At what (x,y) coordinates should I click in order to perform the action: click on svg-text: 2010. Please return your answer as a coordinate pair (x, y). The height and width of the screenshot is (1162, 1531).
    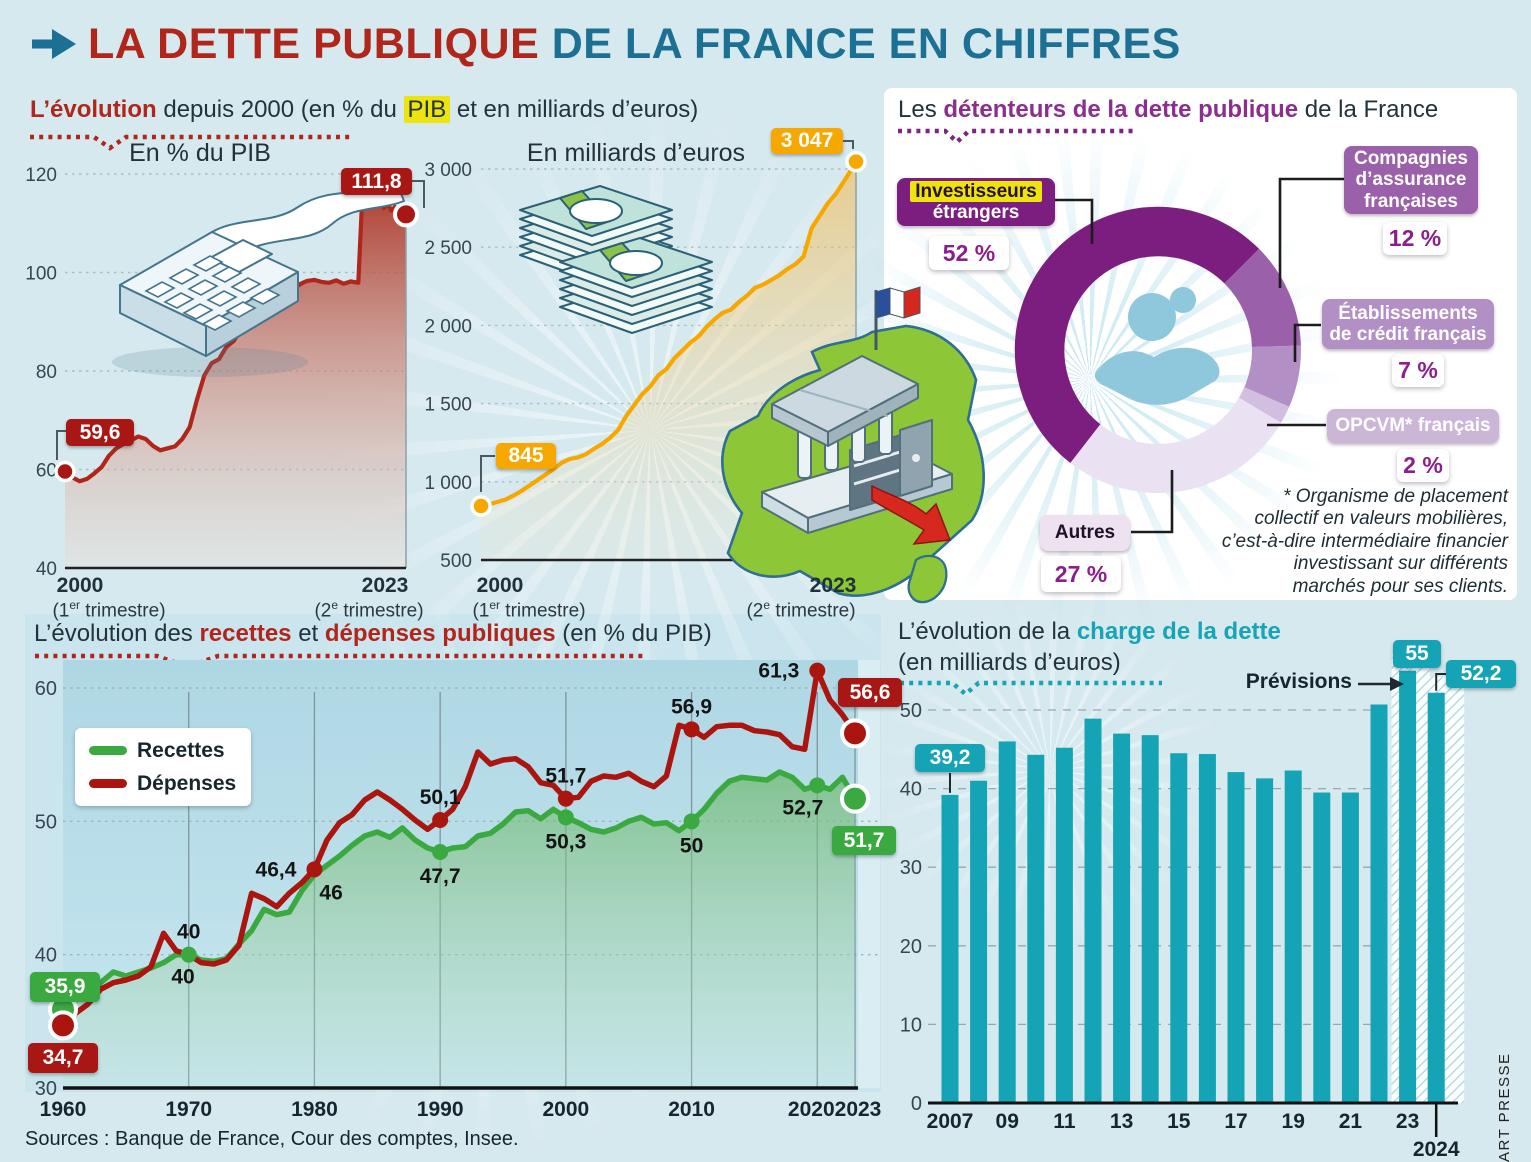
    Looking at the image, I should click on (691, 1109).